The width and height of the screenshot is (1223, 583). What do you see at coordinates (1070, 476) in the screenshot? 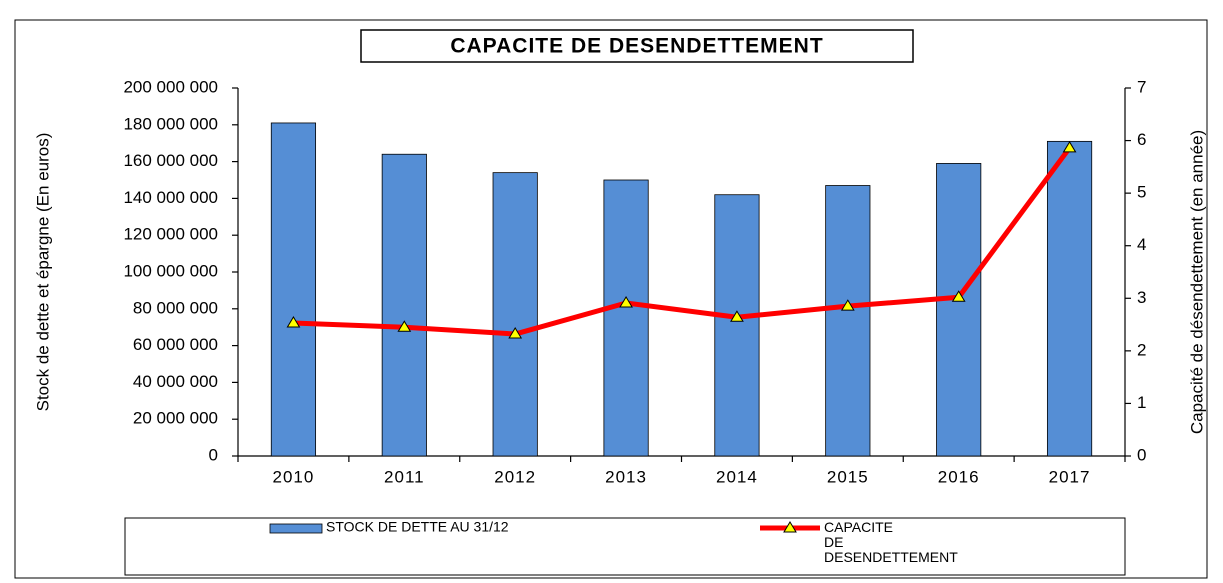
I see `x-tick-label: 2017` at bounding box center [1070, 476].